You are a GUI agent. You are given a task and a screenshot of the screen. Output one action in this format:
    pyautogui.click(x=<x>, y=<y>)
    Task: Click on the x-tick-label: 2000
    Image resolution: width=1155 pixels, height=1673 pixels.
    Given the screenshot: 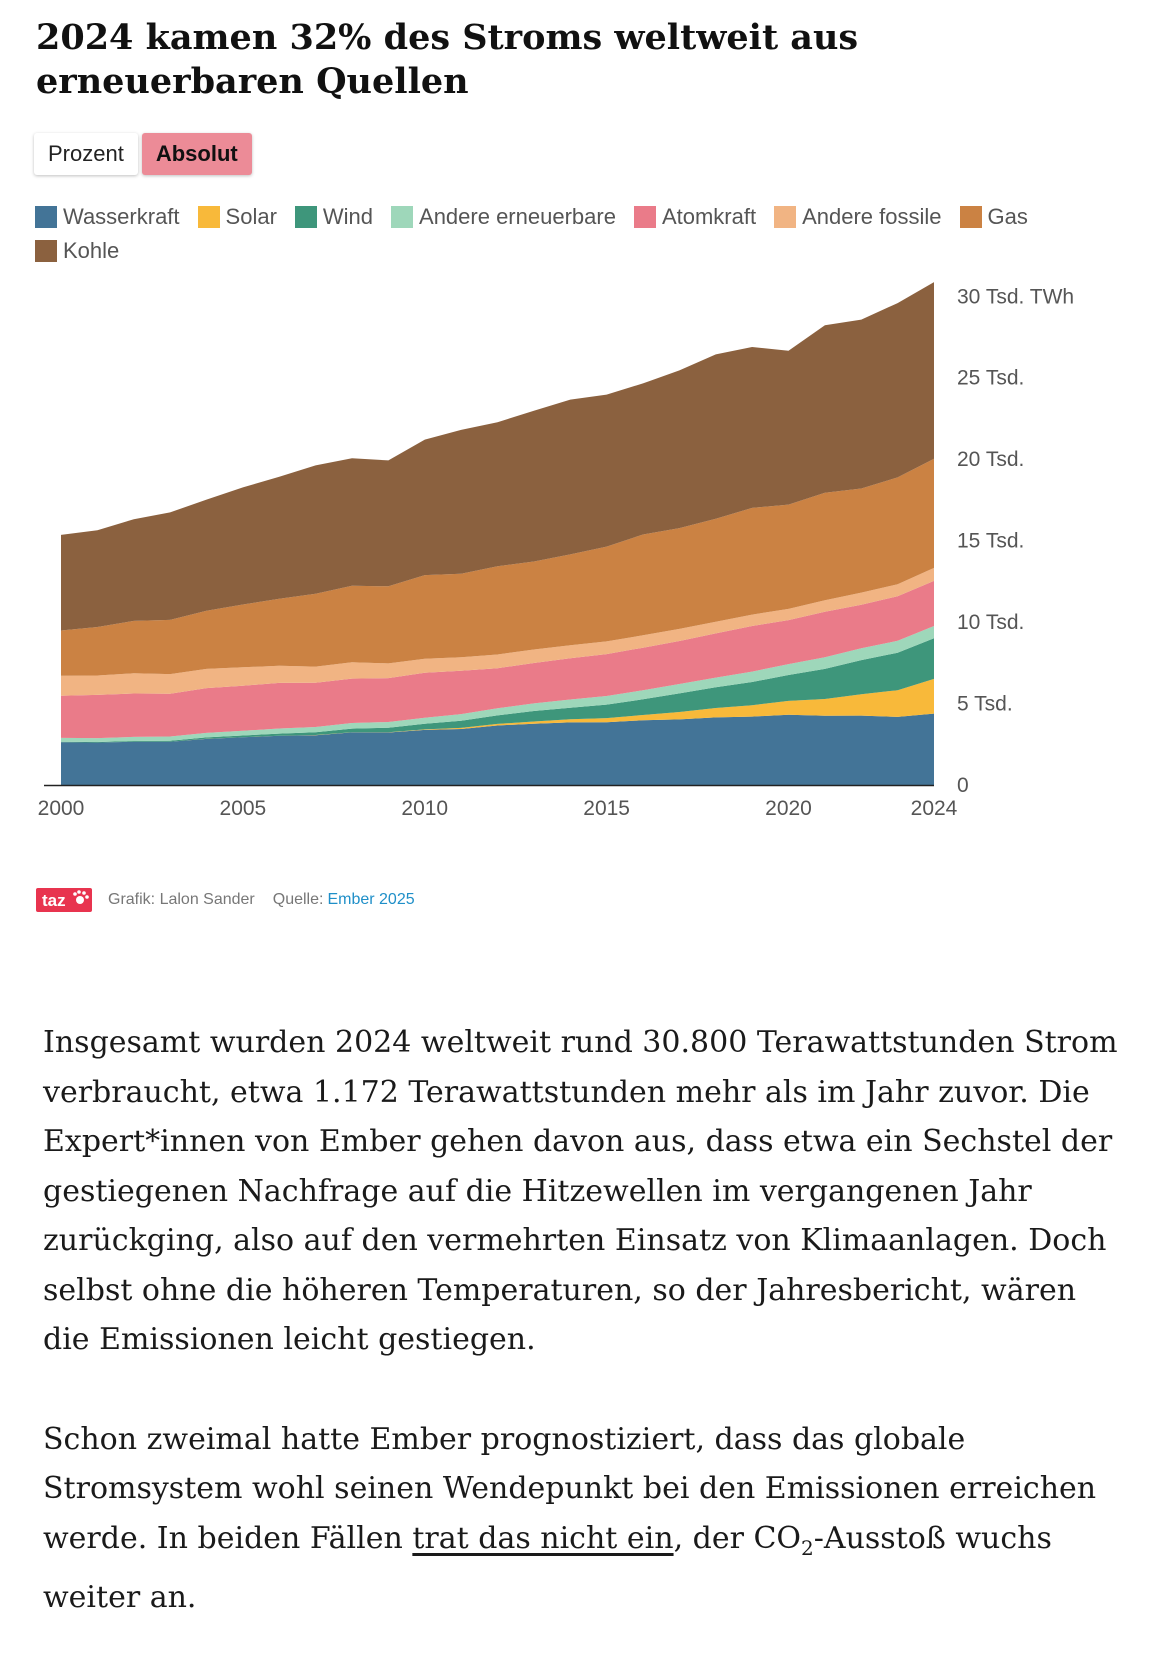 What is the action you would take?
    pyautogui.click(x=61, y=808)
    